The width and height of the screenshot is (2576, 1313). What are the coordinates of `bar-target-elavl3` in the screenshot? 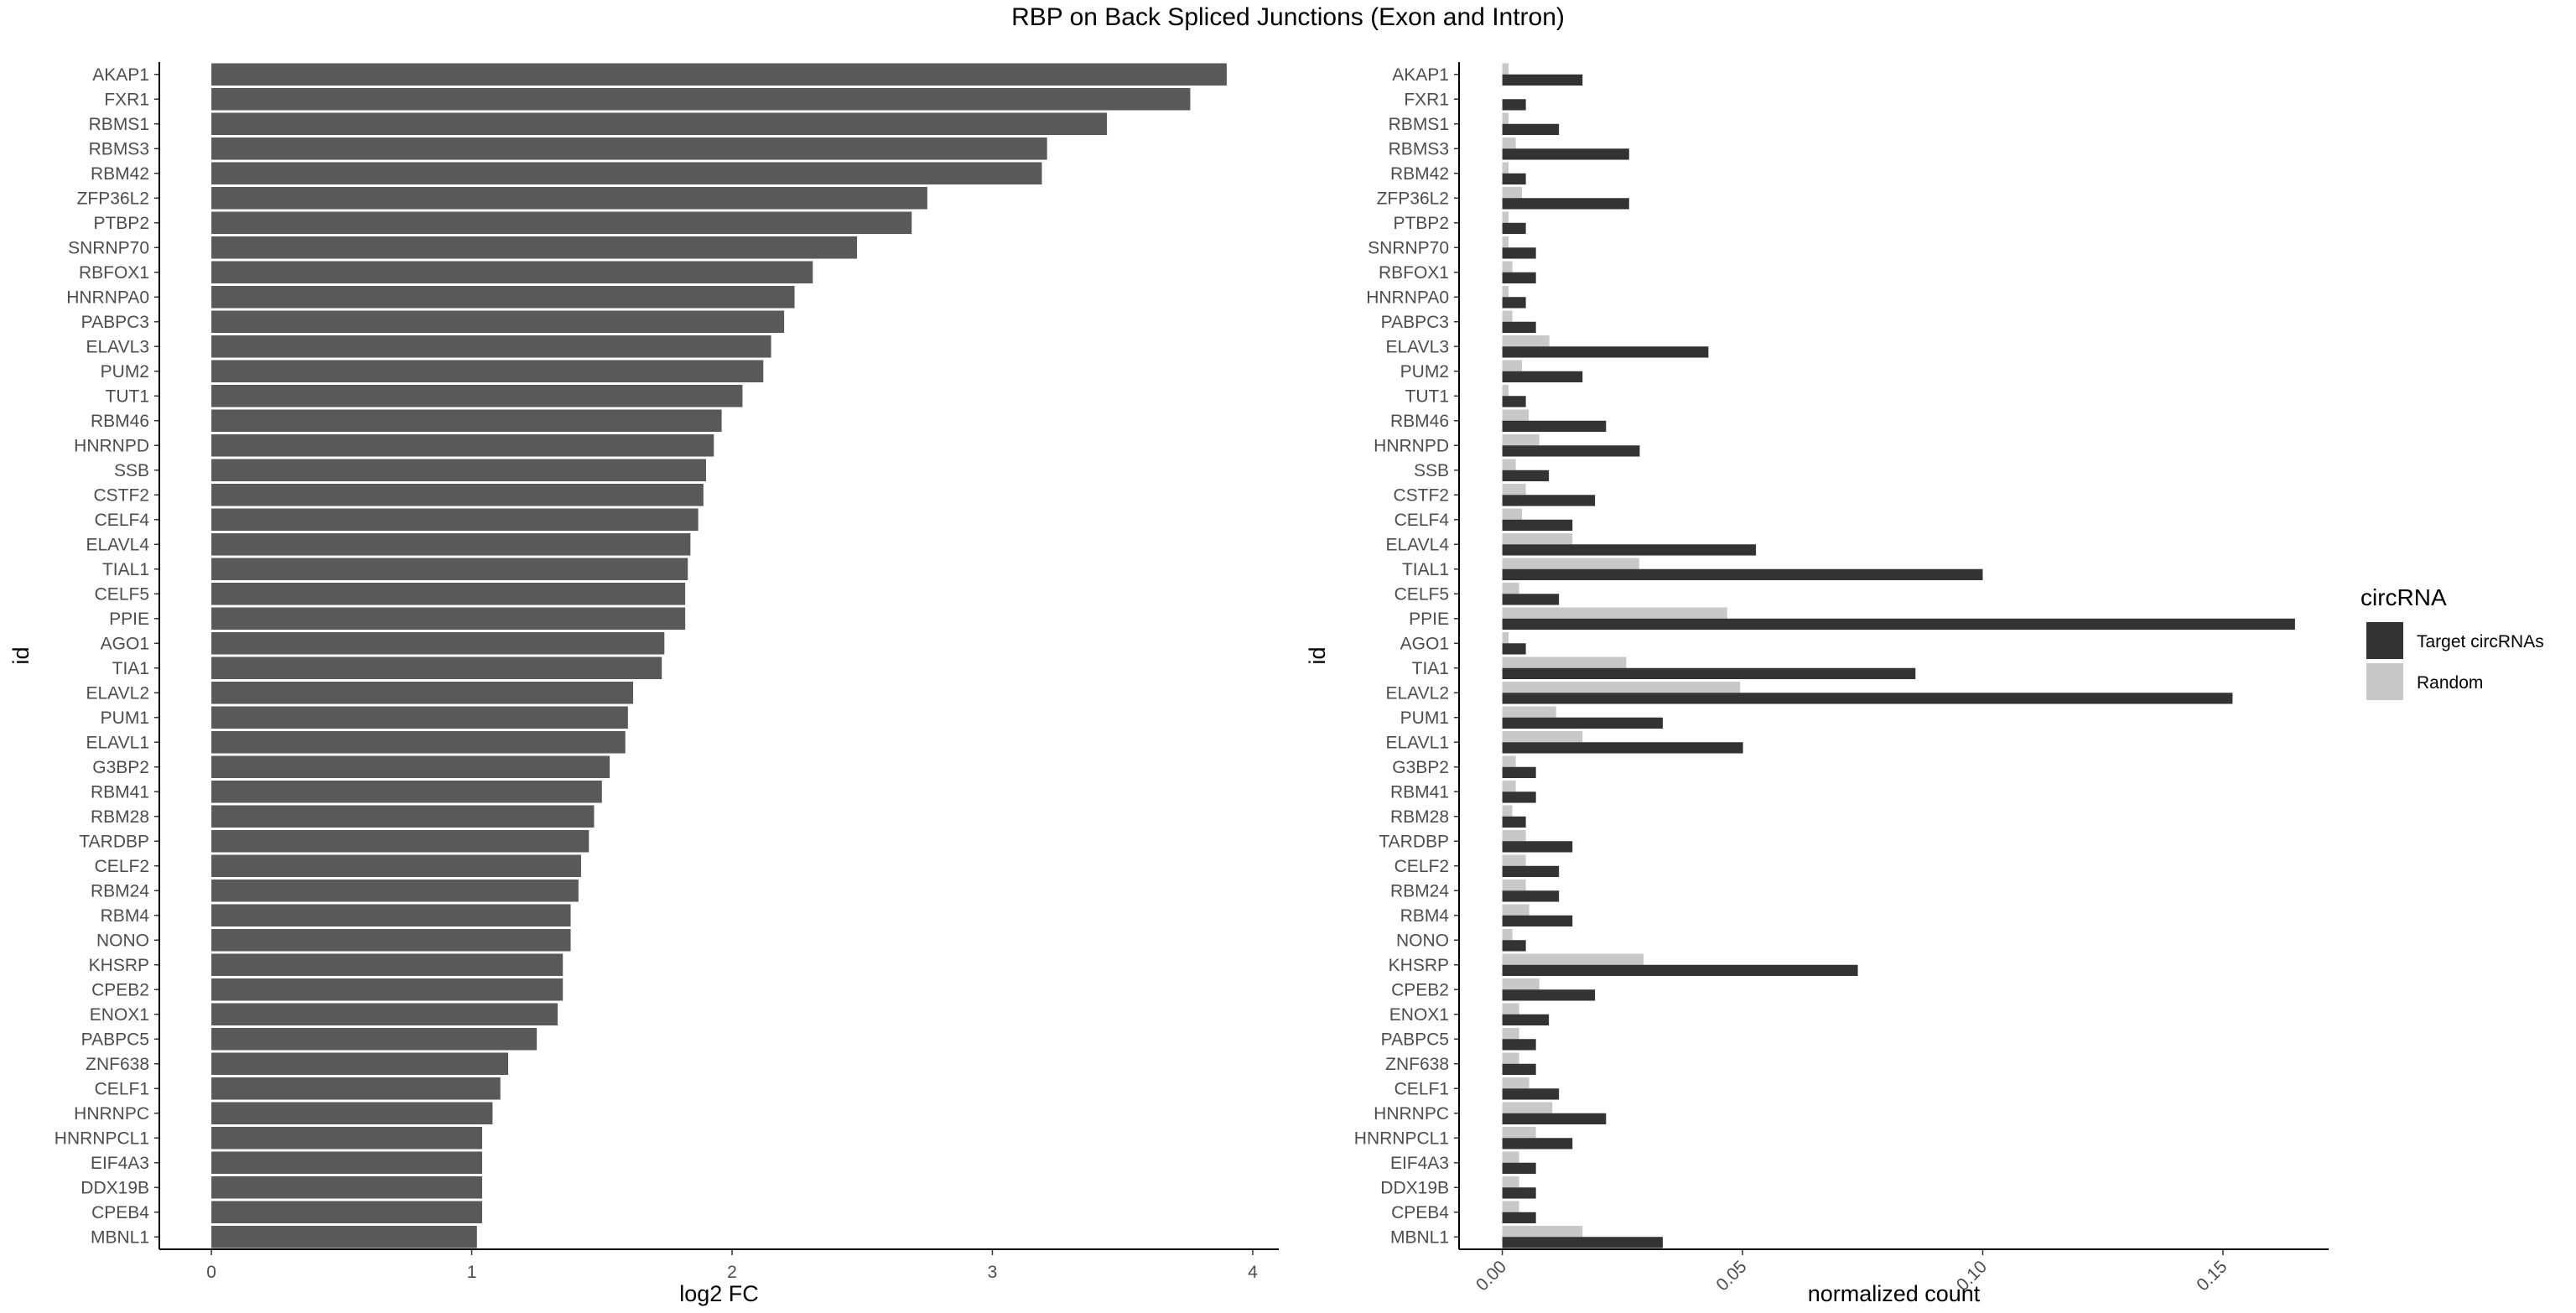 It's located at (1605, 352).